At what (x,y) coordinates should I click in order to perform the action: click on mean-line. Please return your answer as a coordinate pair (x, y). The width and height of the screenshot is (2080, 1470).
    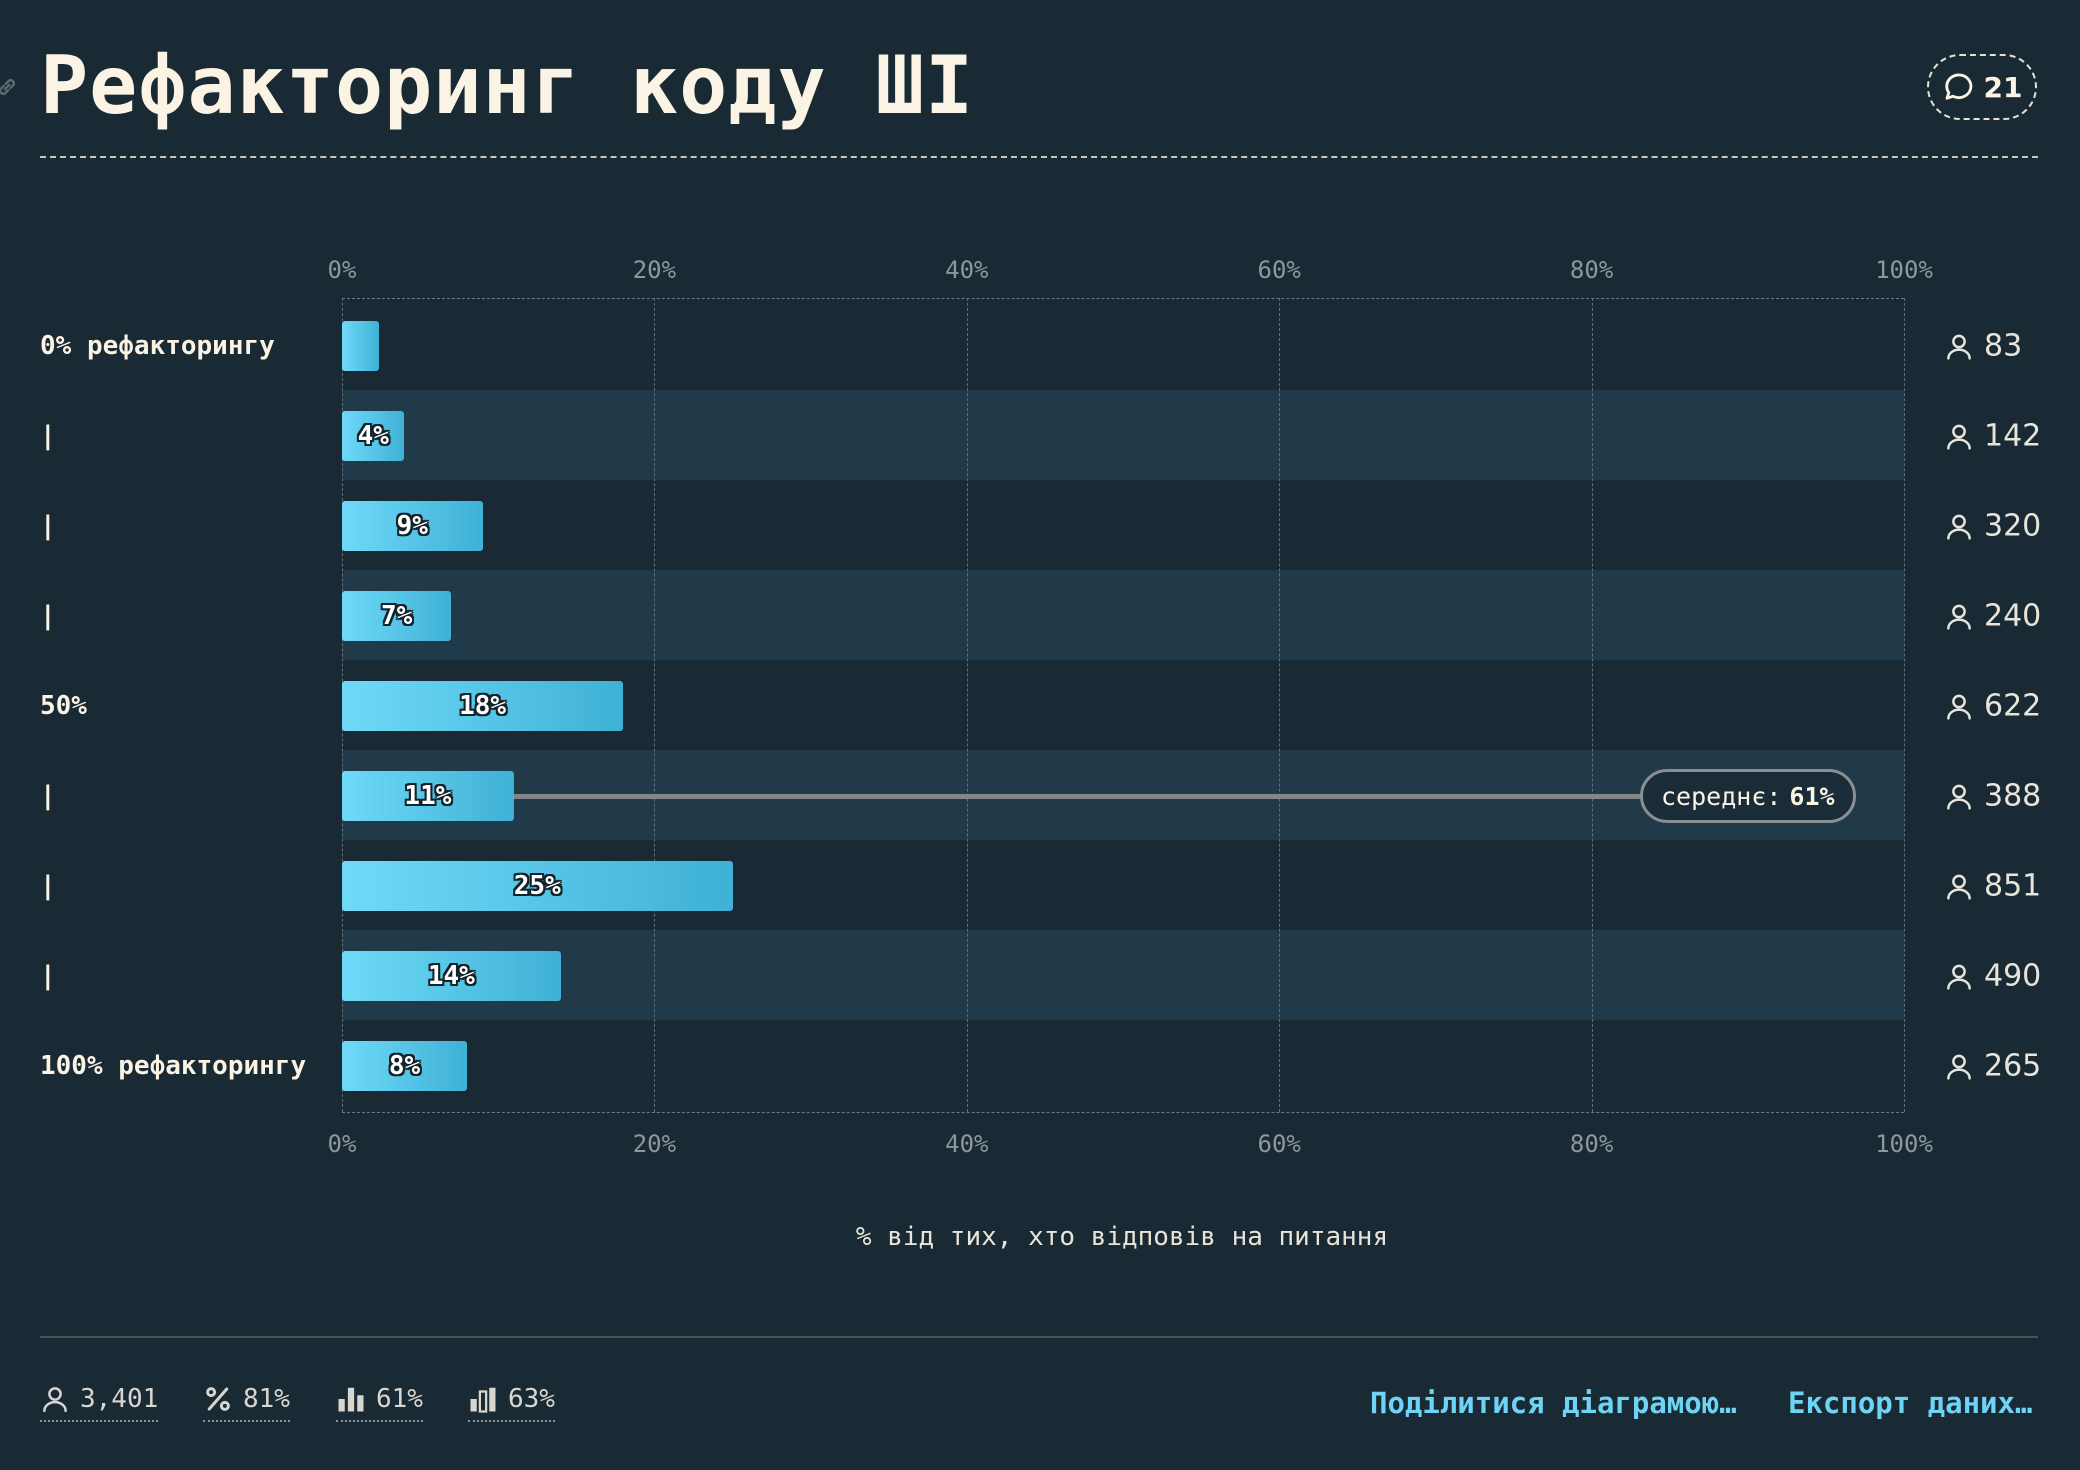
    Looking at the image, I should click on (1076, 796).